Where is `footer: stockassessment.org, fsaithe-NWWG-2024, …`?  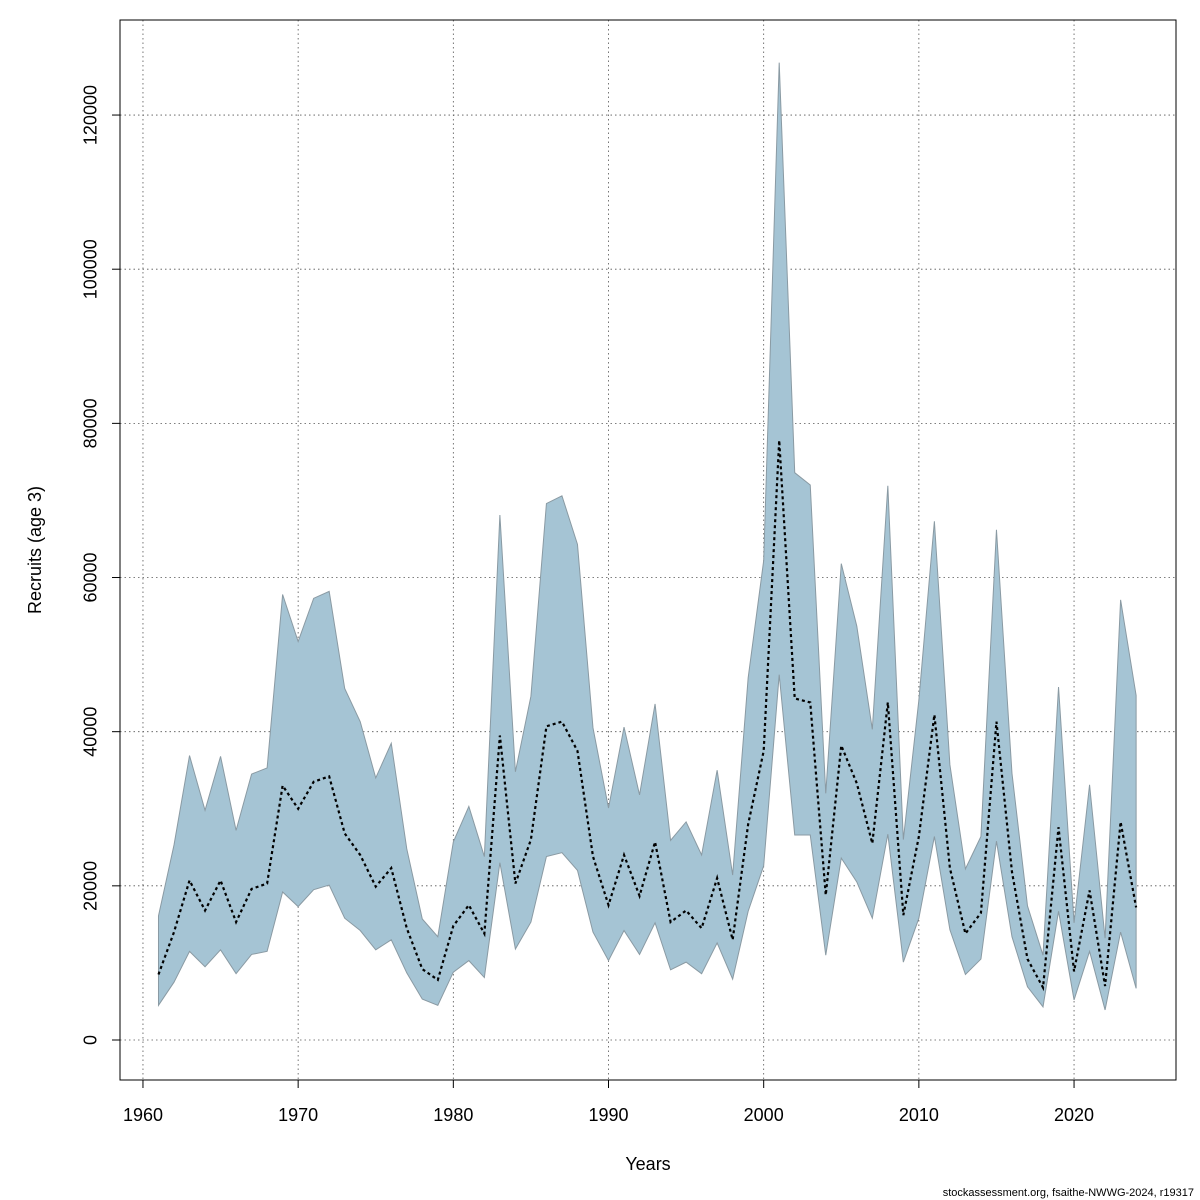
footer: stockassessment.org, fsaithe-NWWG-2024, … is located at coordinates (1068, 1193).